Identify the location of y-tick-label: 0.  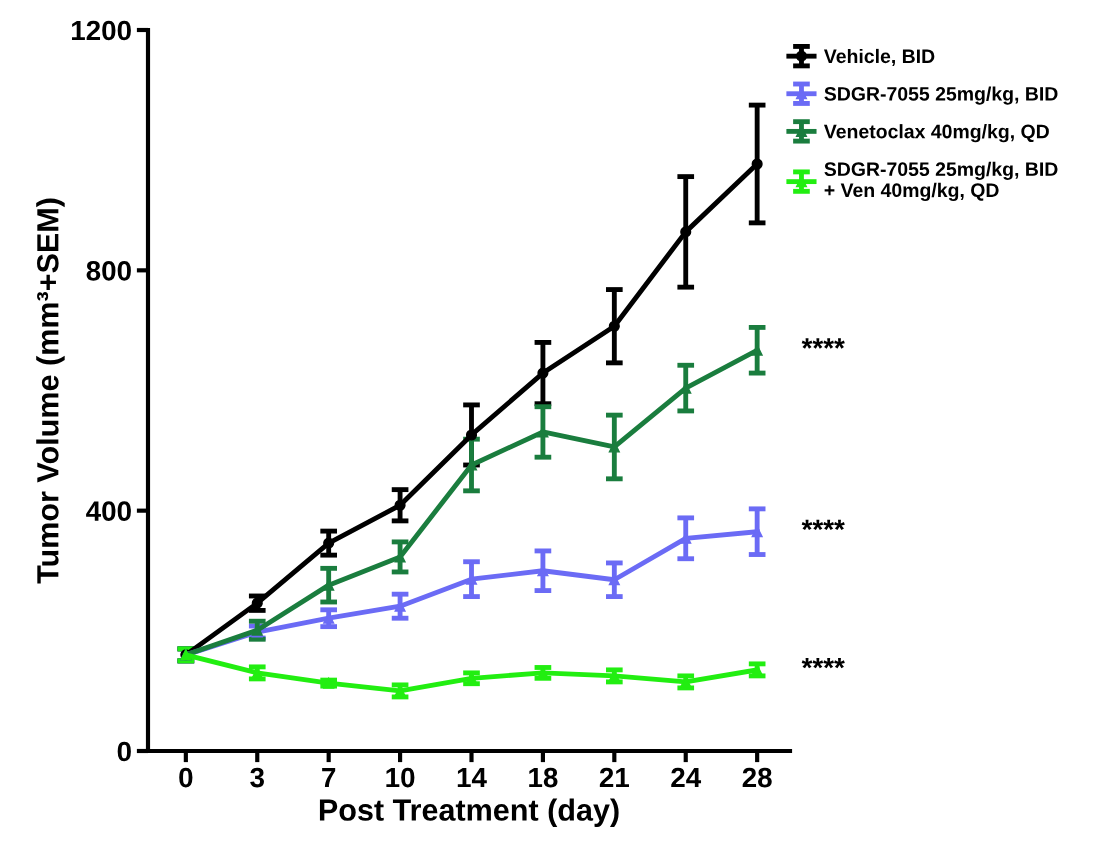
(124, 751).